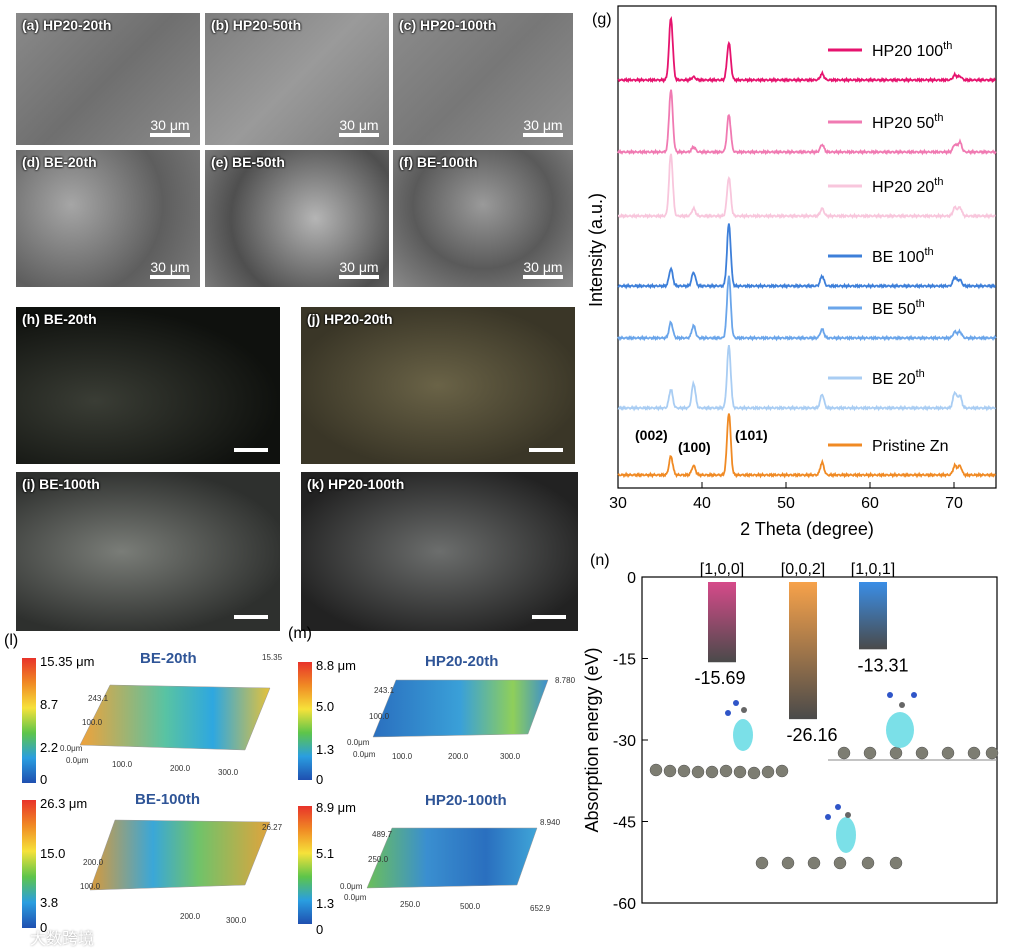 The width and height of the screenshot is (1017, 950). Describe the element at coordinates (722, 569) in the screenshot. I see `category-label: [1,0,0]` at that location.